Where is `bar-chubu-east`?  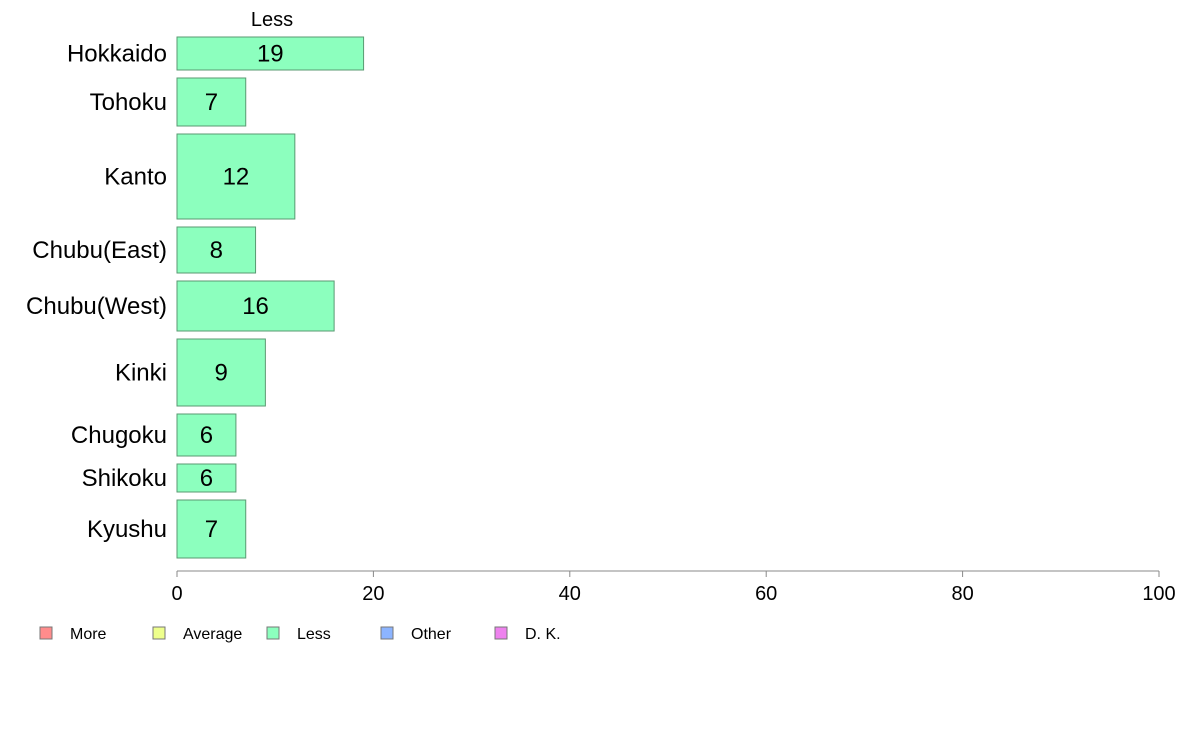
bar-chubu-east is located at coordinates (216, 250).